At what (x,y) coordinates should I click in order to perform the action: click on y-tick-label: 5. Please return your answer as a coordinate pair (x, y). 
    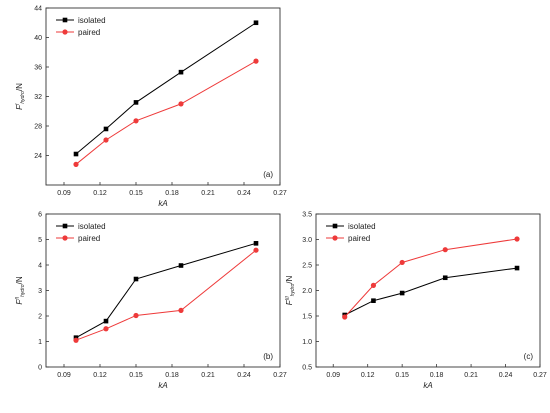
    Looking at the image, I should click on (40, 240).